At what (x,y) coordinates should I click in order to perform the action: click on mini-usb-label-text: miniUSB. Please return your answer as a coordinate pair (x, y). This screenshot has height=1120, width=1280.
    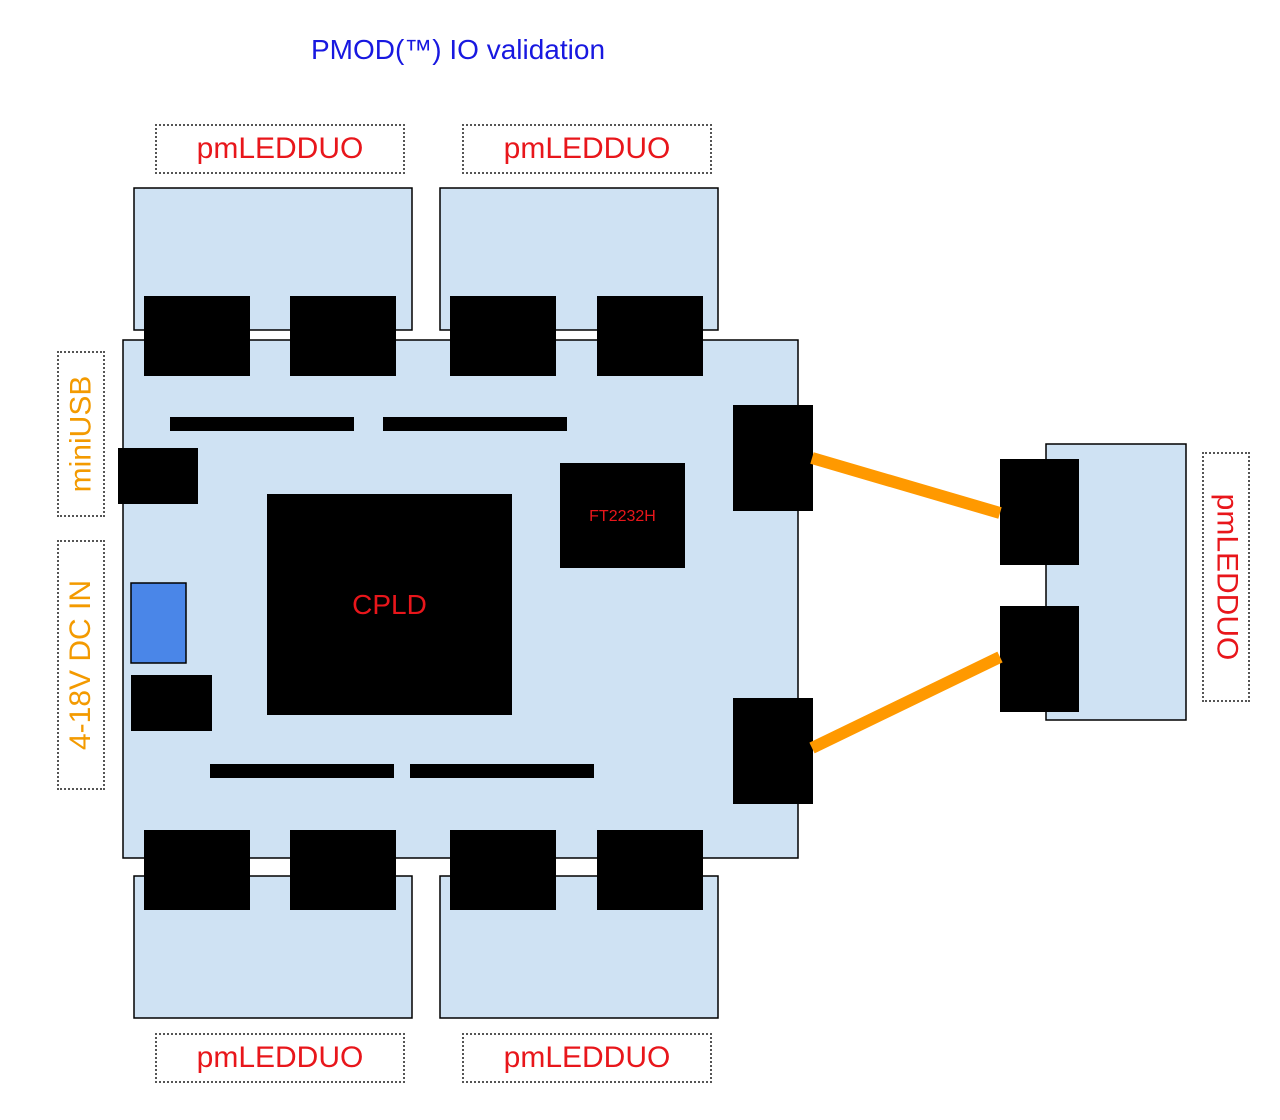
    Looking at the image, I should click on (81, 434).